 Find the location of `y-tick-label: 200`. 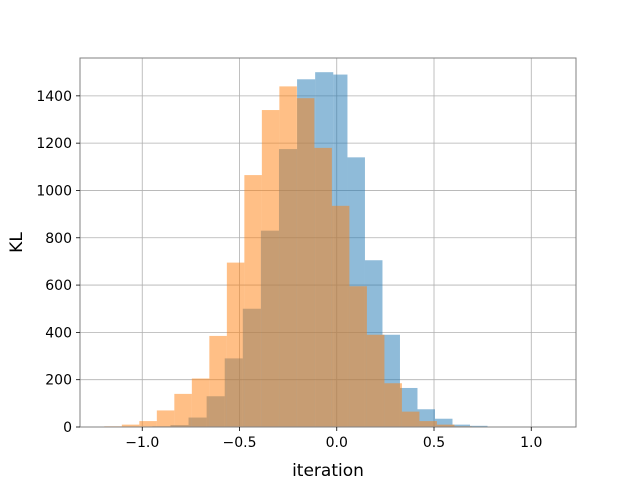

y-tick-label: 200 is located at coordinates (58, 381).